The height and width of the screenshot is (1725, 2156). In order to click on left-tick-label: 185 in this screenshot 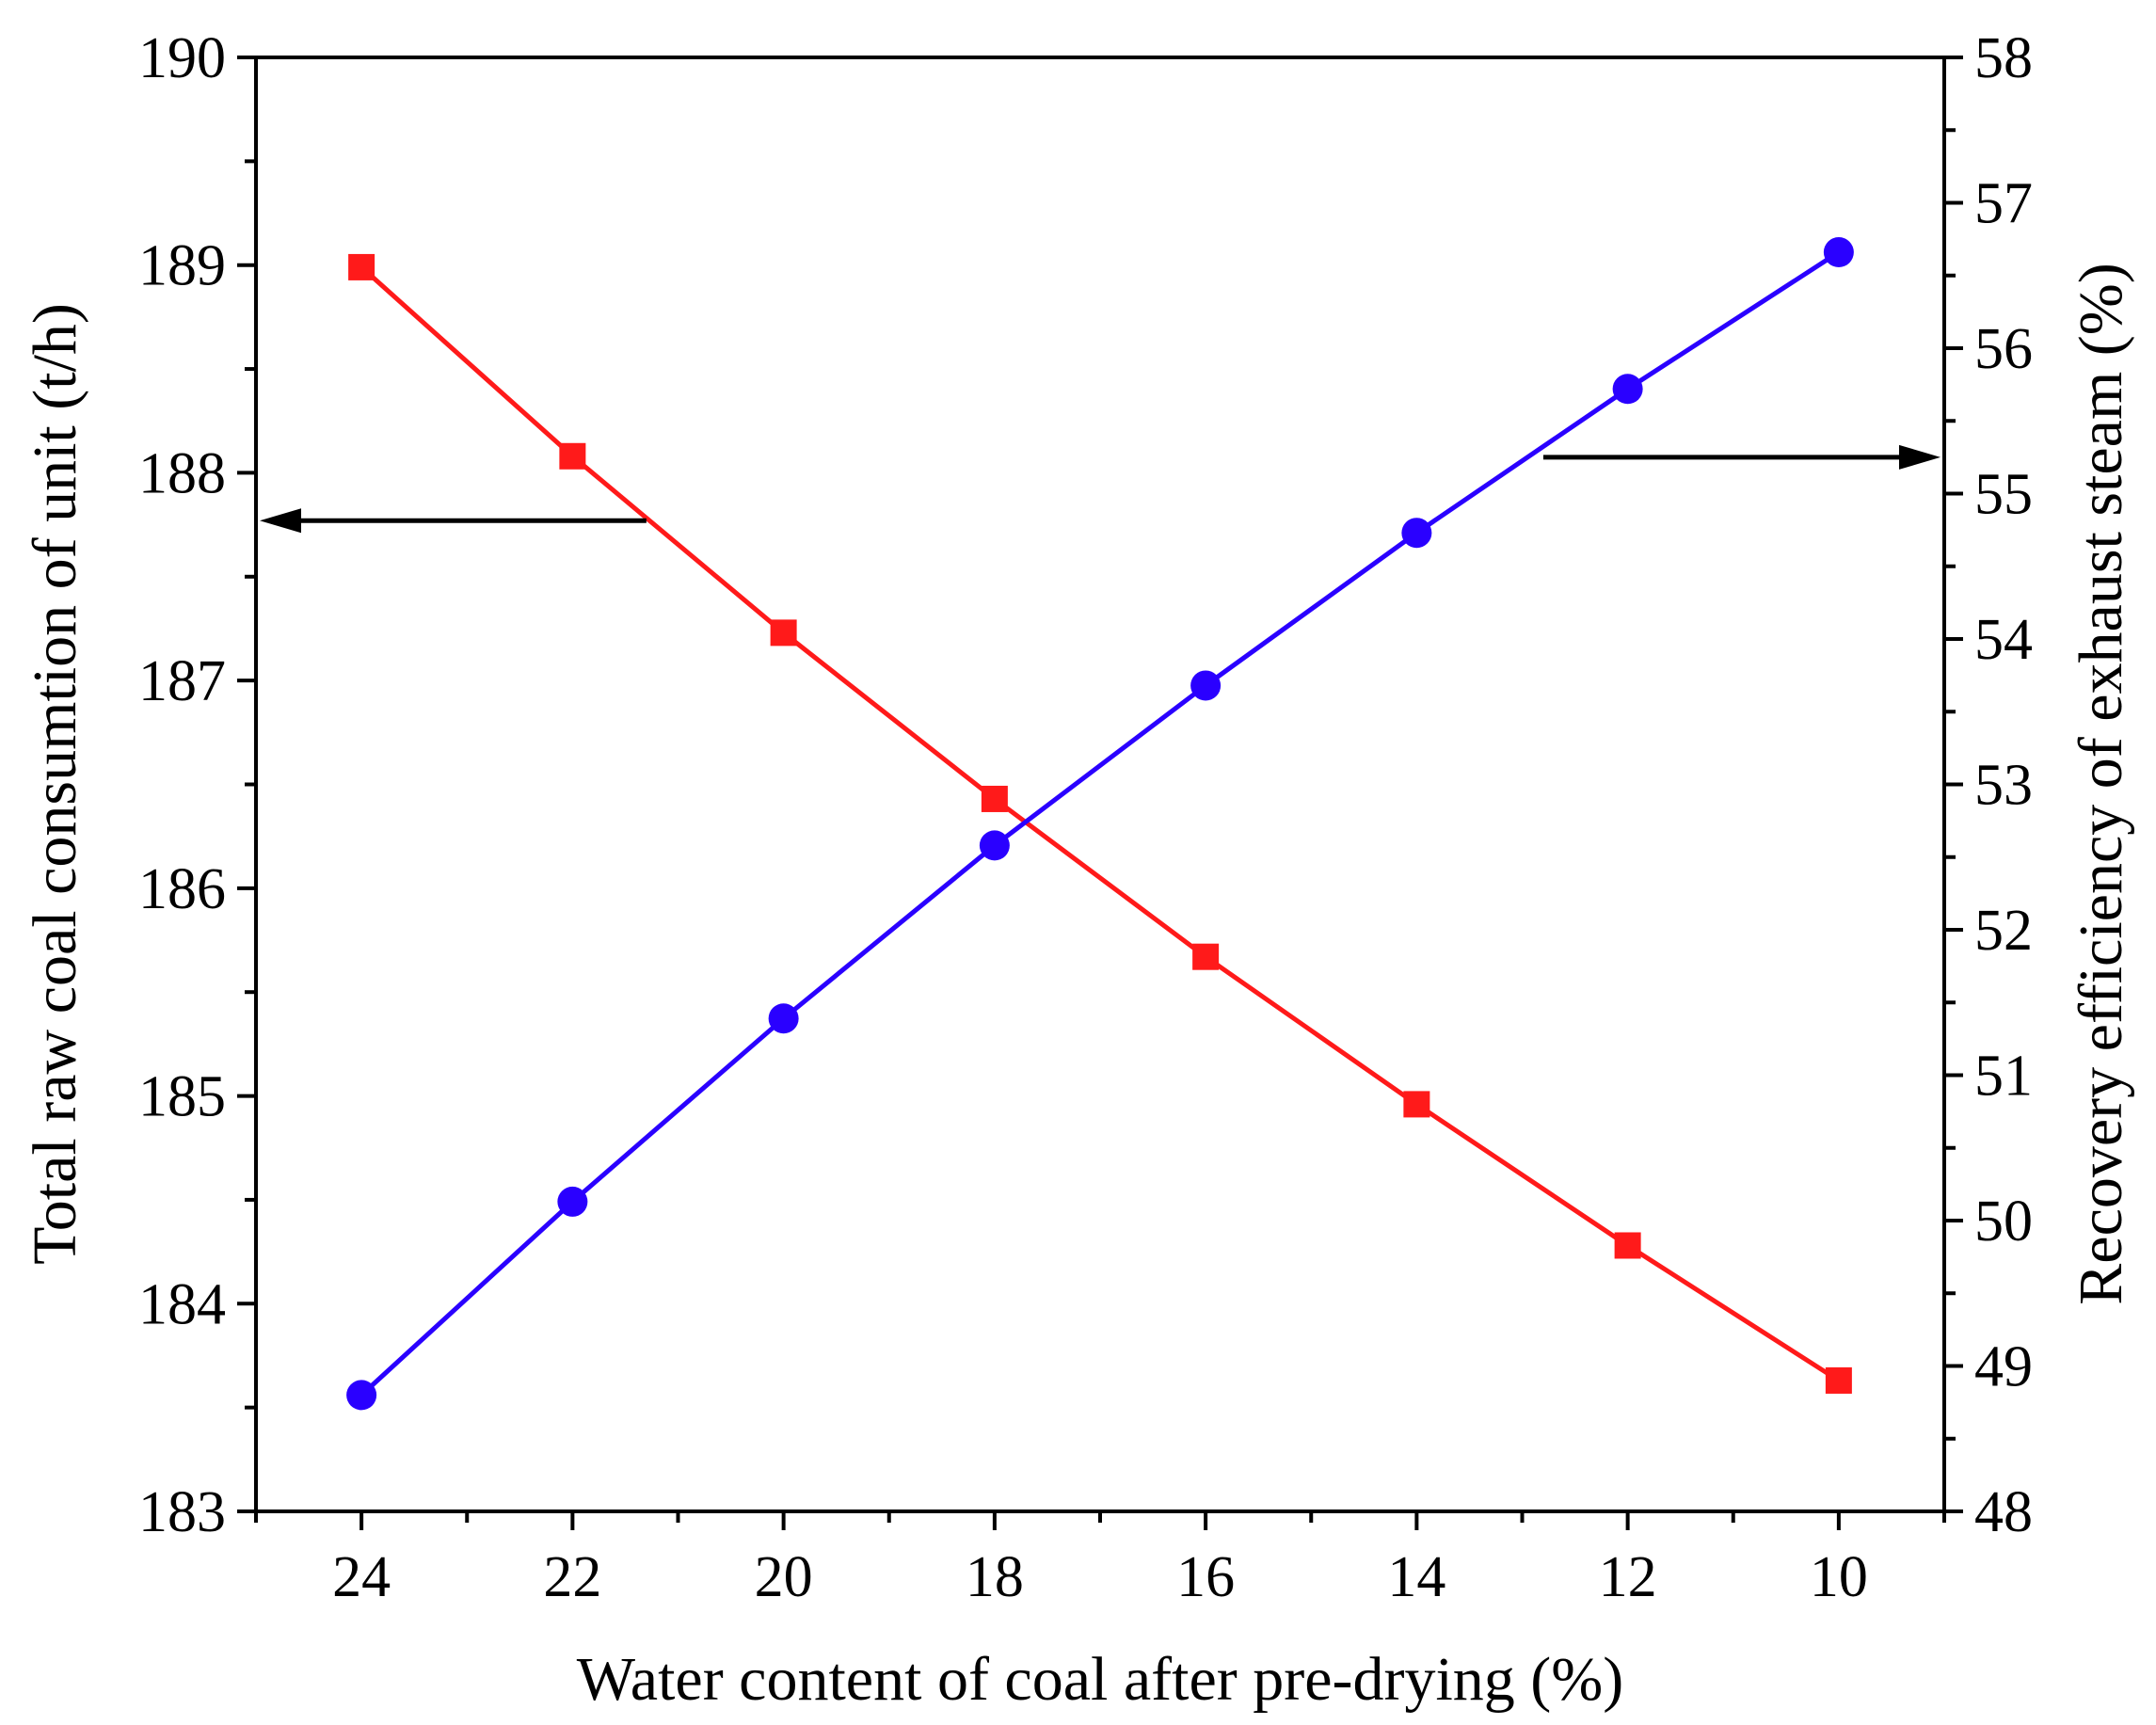, I will do `click(182, 1097)`.